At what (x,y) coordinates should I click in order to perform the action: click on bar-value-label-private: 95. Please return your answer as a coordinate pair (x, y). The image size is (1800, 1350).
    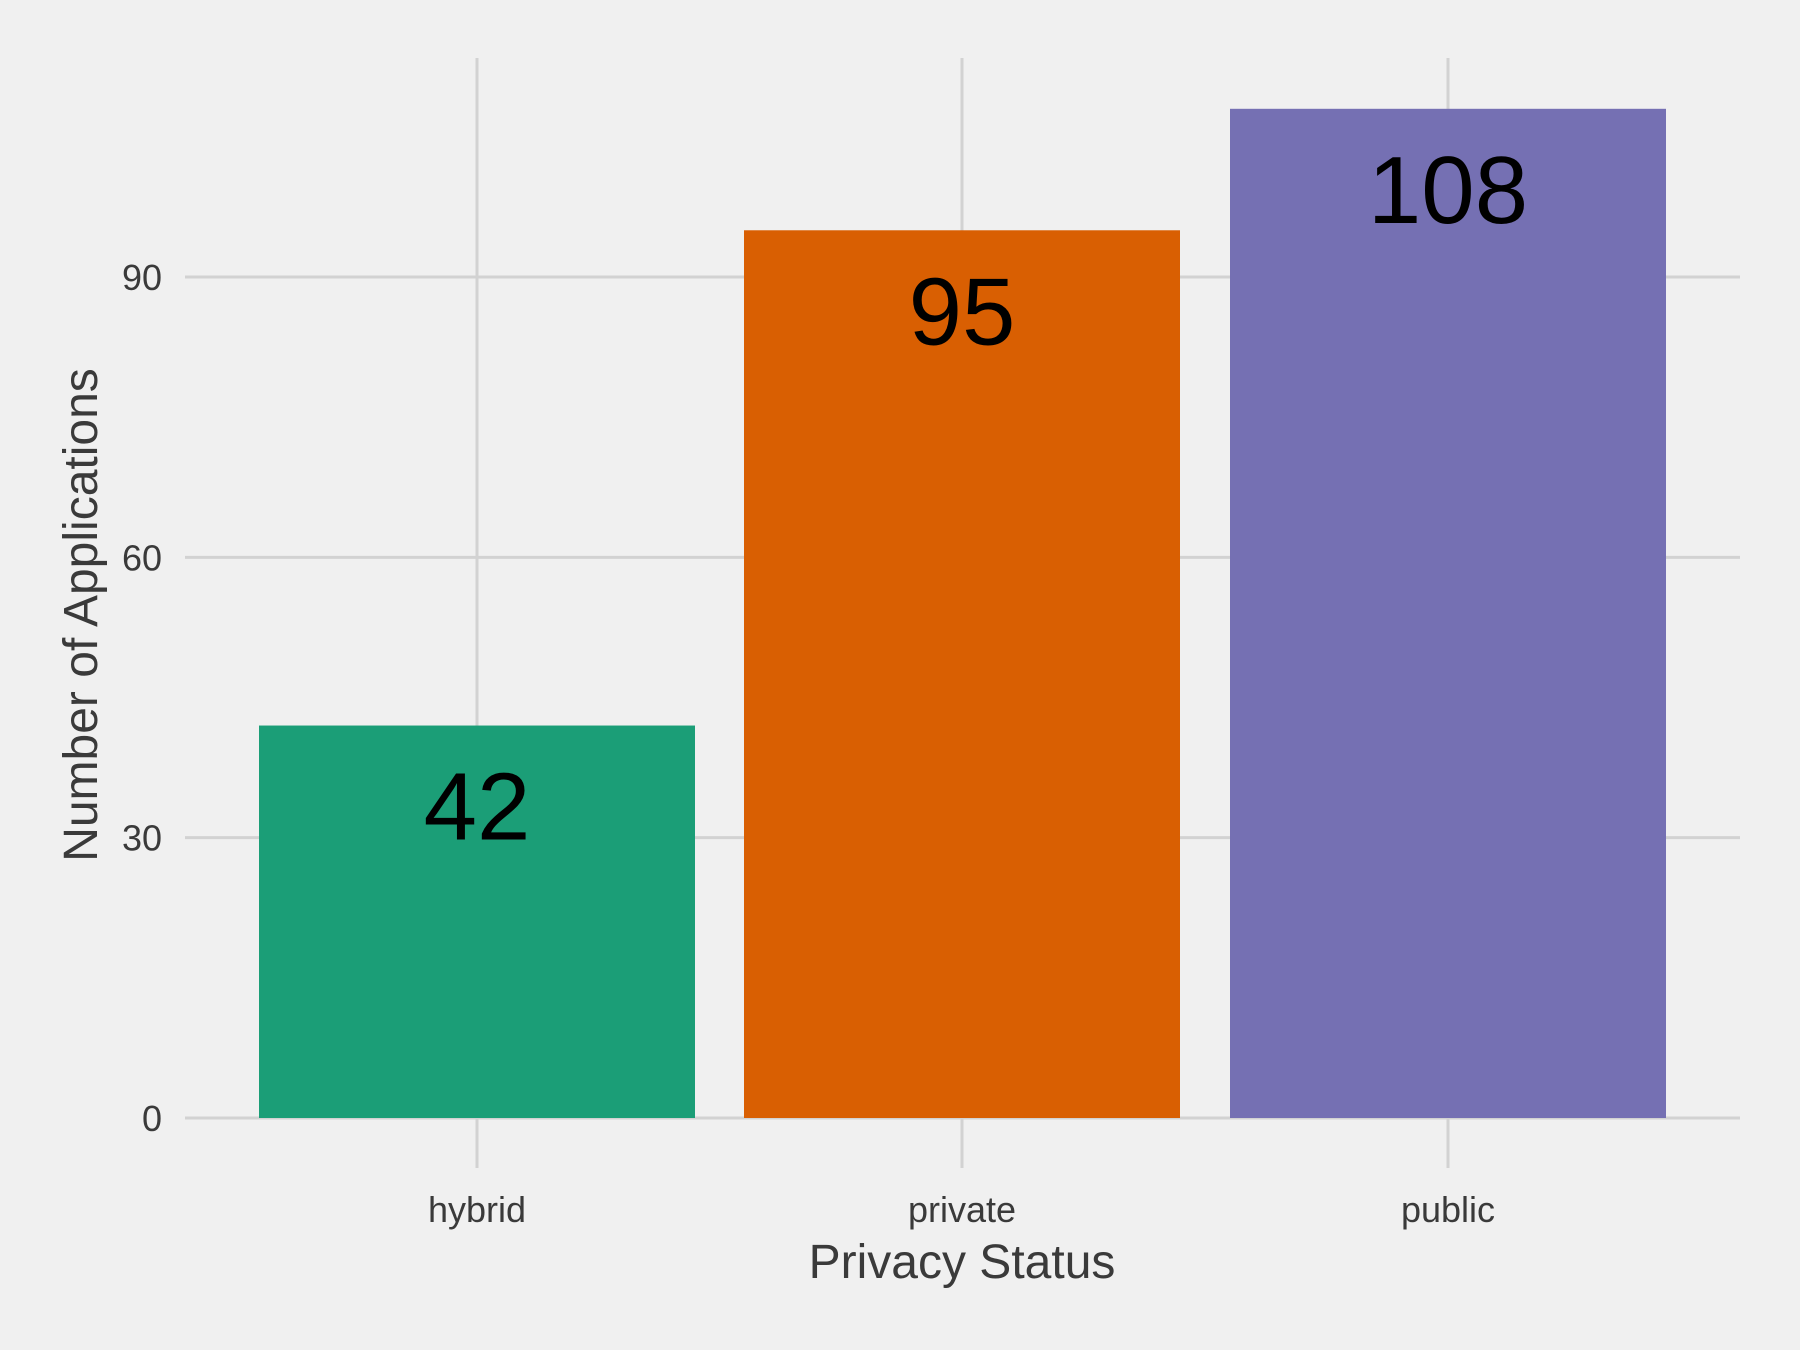
    Looking at the image, I should click on (962, 311).